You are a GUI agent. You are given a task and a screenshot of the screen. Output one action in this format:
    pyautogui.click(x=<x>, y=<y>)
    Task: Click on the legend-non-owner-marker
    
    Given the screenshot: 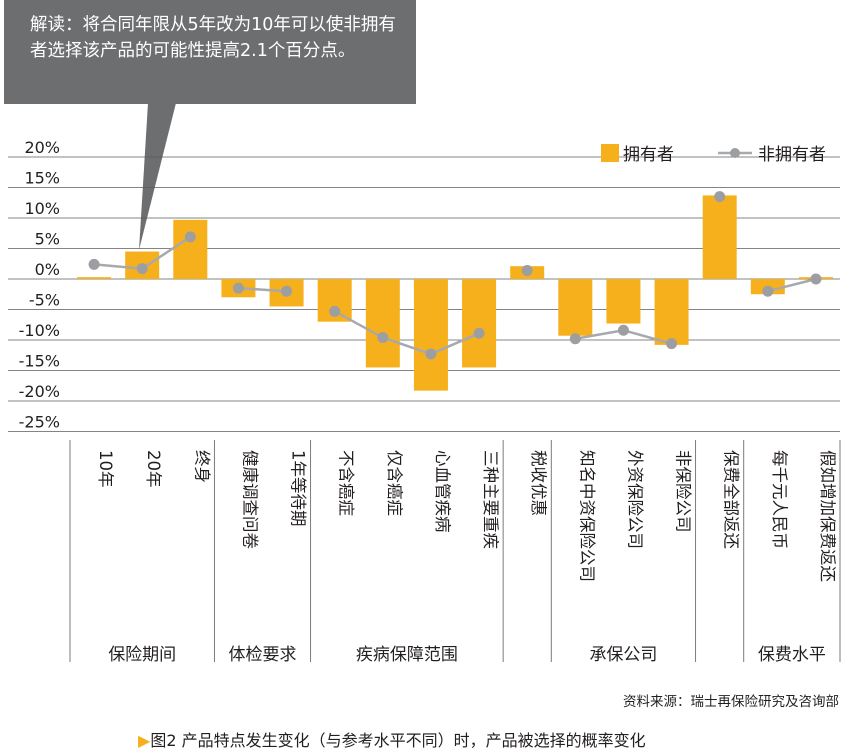 What is the action you would take?
    pyautogui.click(x=735, y=153)
    